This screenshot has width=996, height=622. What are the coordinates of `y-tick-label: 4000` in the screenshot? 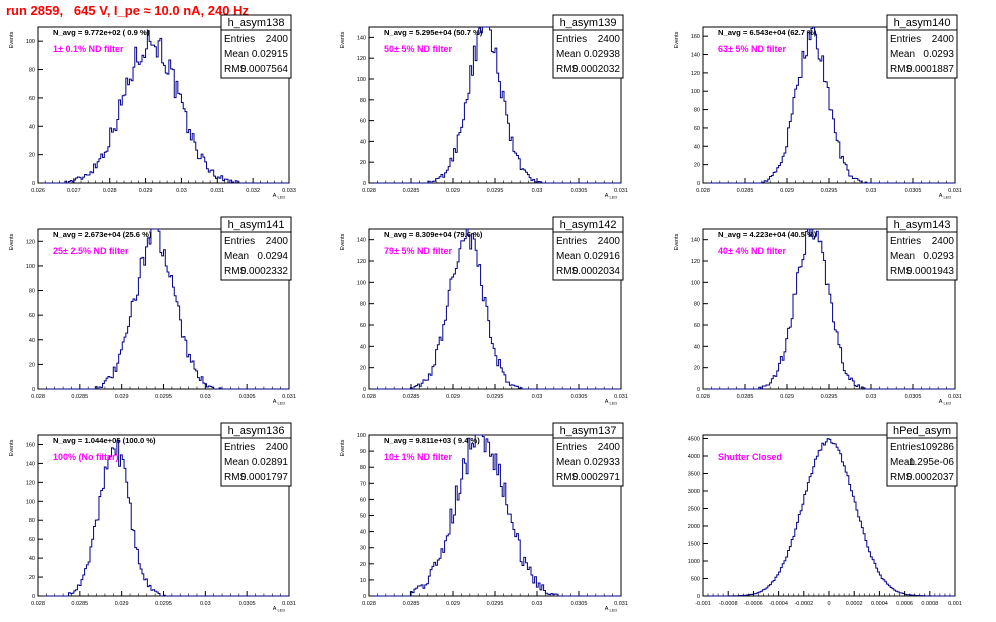 It's located at (694, 457).